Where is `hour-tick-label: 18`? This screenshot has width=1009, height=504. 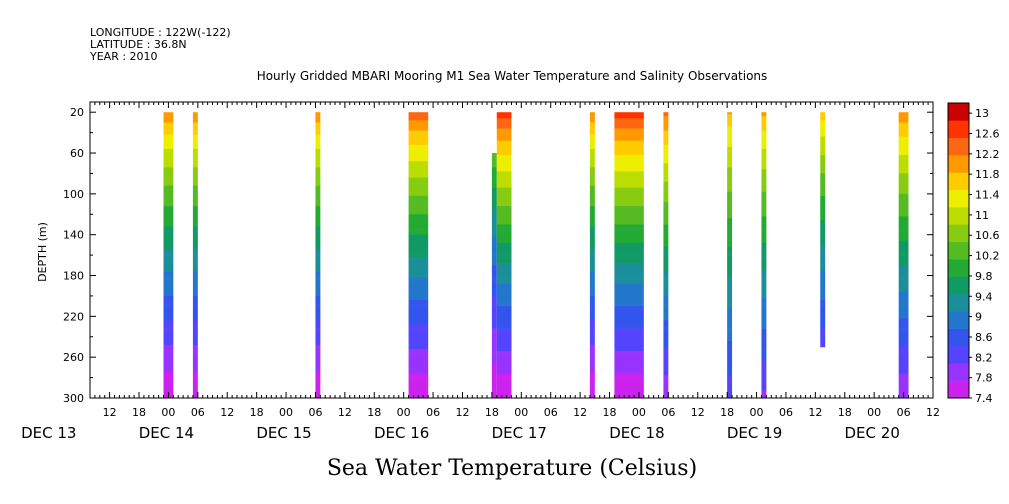
hour-tick-label: 18 is located at coordinates (845, 412).